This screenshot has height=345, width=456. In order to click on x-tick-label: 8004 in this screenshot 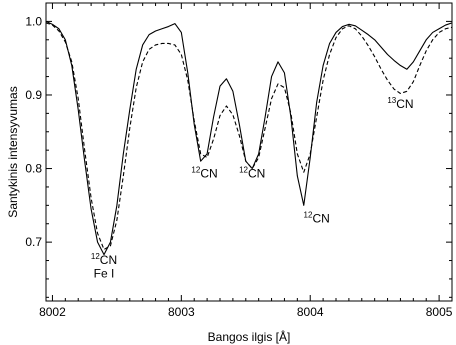, I will do `click(310, 312)`.